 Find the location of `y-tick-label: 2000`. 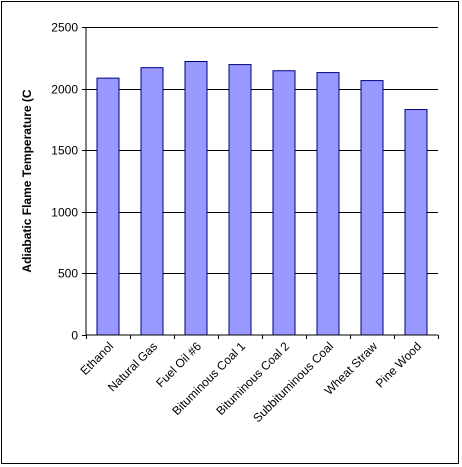

y-tick-label: 2000 is located at coordinates (64, 90).